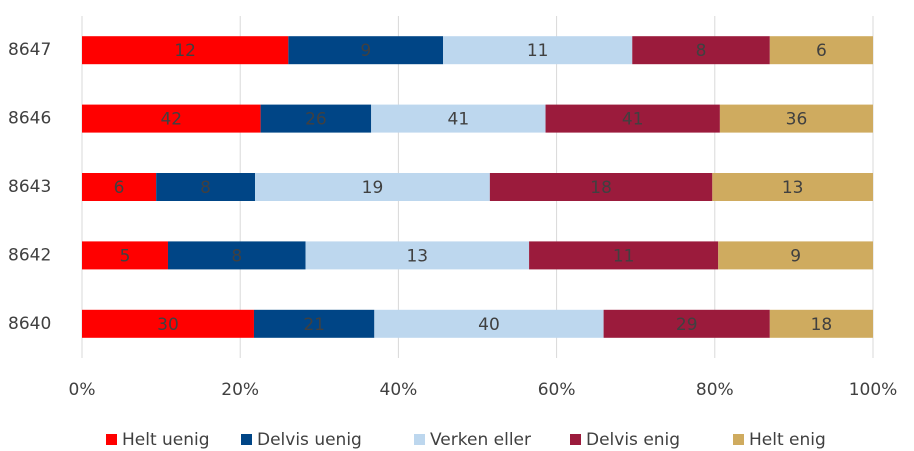  What do you see at coordinates (309, 440) in the screenshot?
I see `legend-label: Delvis uenig` at bounding box center [309, 440].